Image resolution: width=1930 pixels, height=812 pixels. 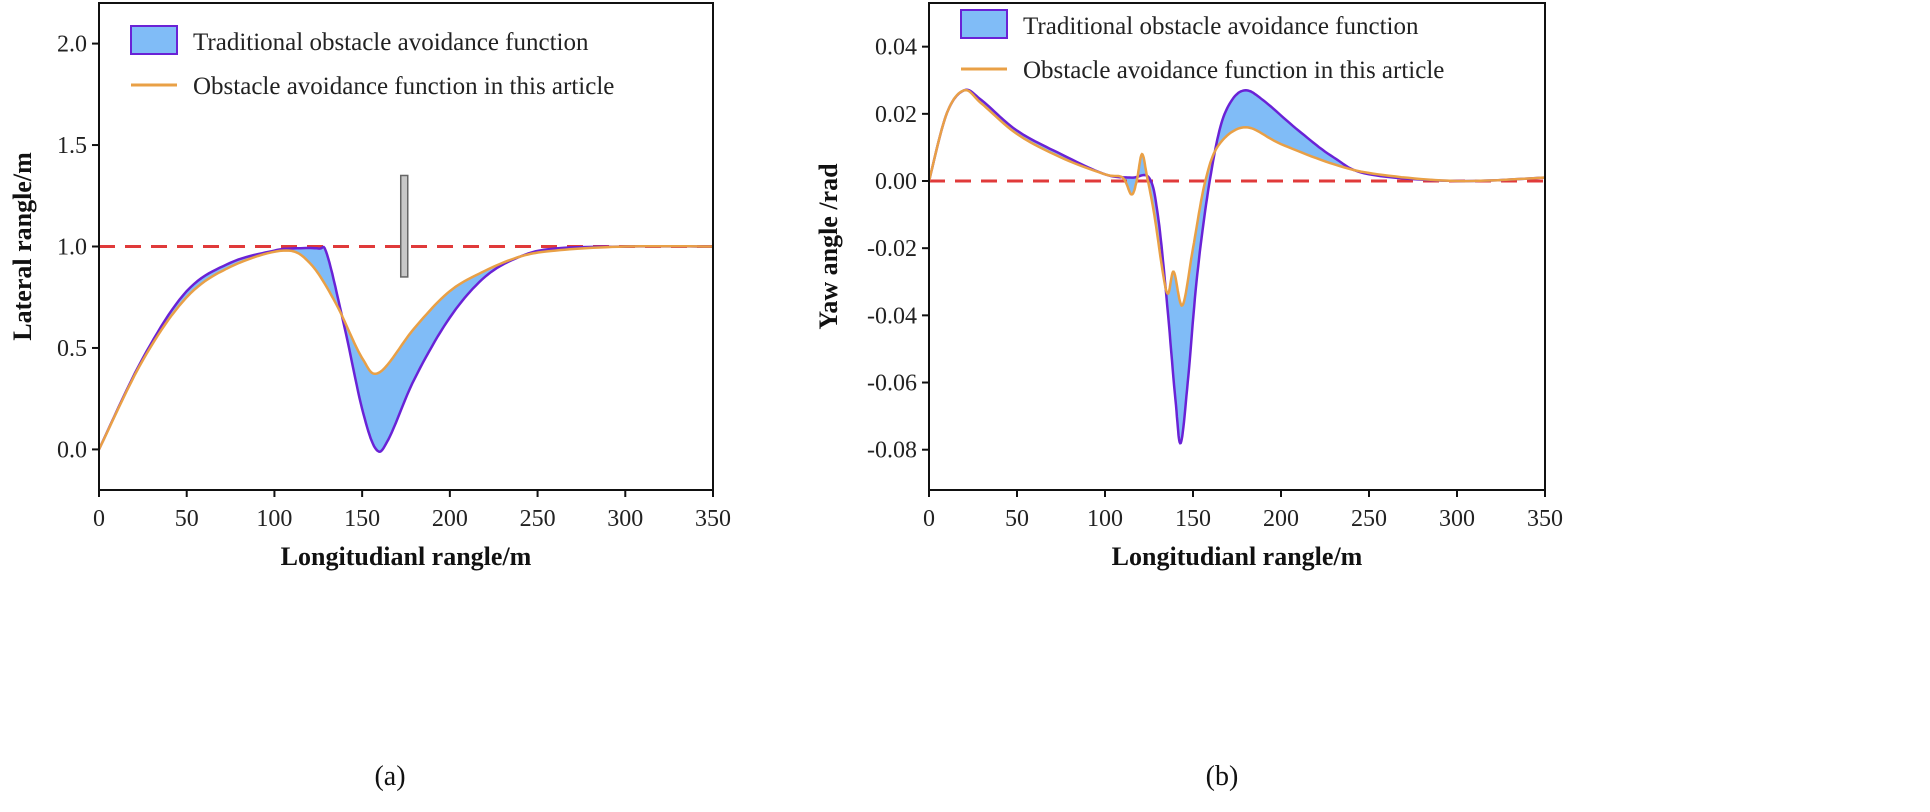 What do you see at coordinates (72, 450) in the screenshot?
I see `y-tick-label: 0.0` at bounding box center [72, 450].